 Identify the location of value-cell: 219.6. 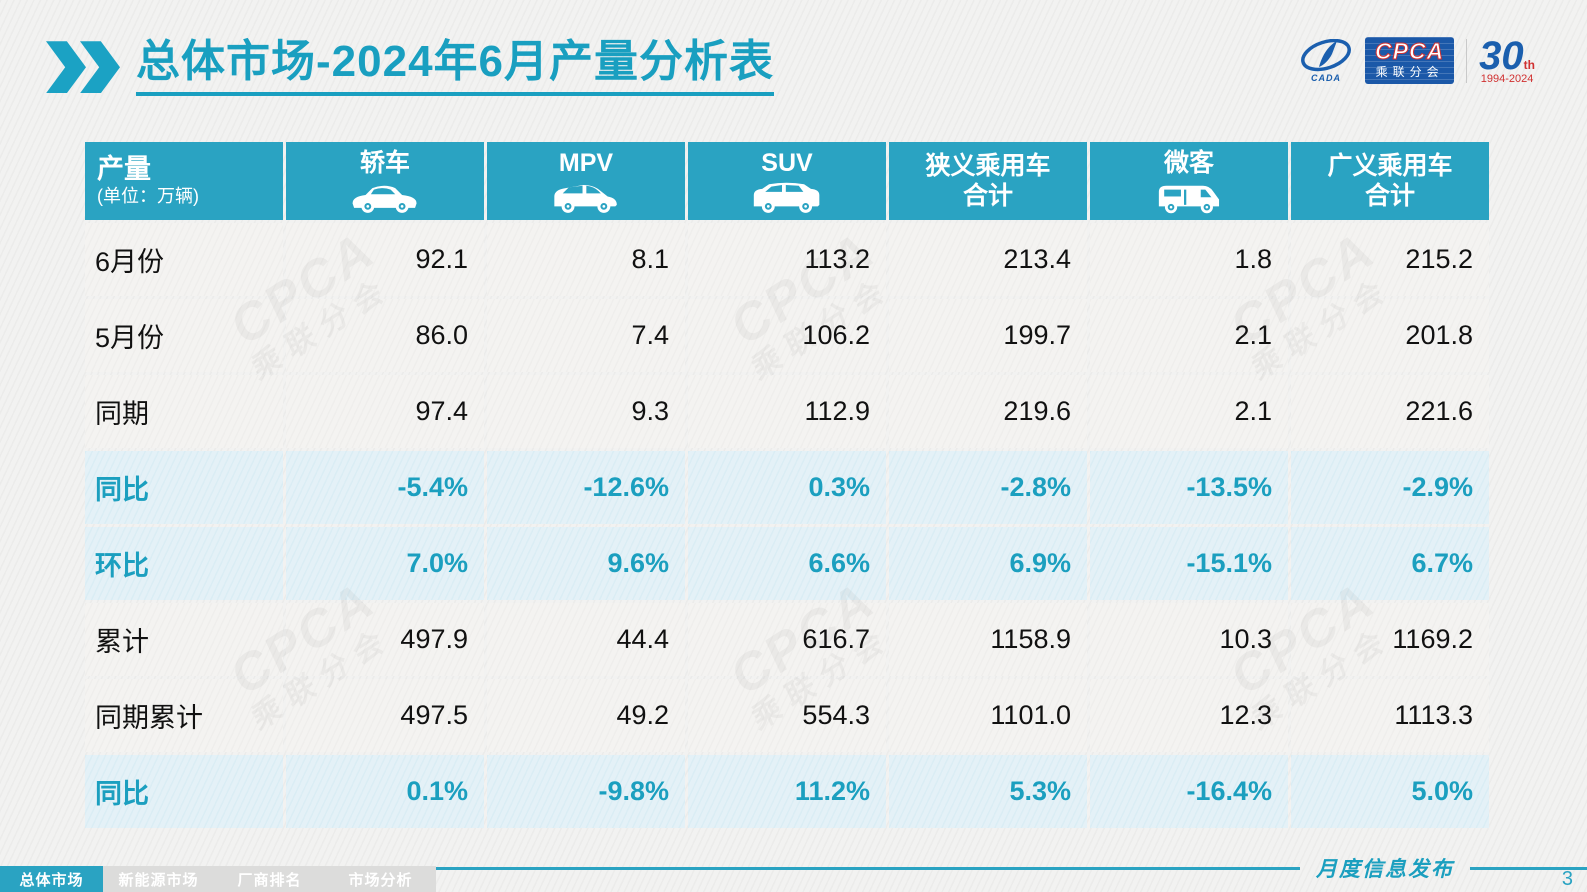
(988, 411).